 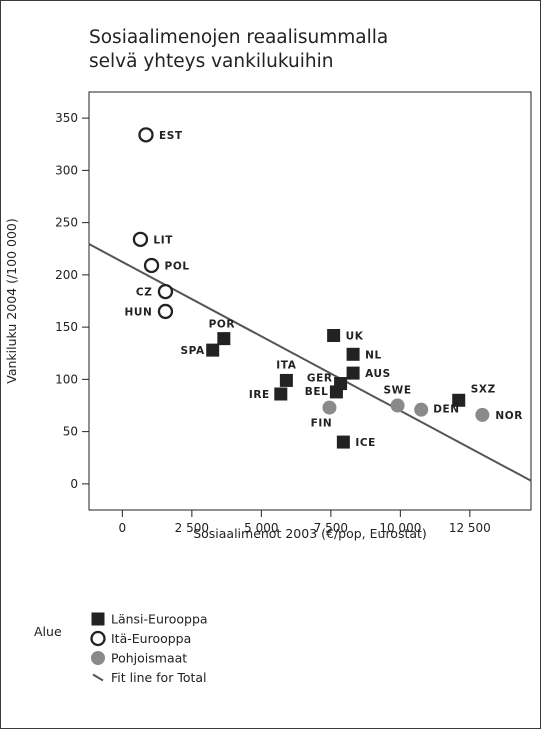 What do you see at coordinates (66, 170) in the screenshot?
I see `y-tick-label: 300` at bounding box center [66, 170].